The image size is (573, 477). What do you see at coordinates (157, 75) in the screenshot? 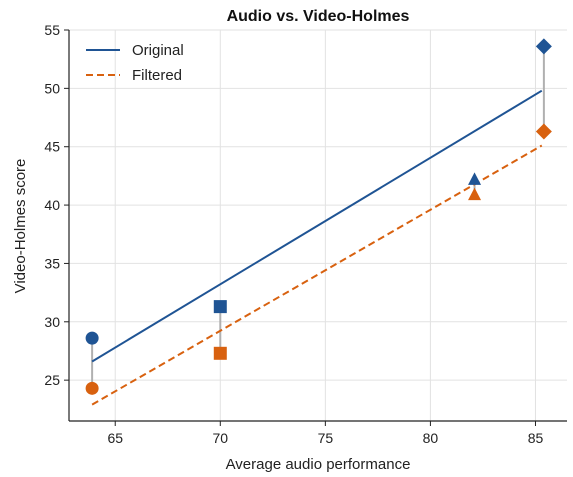
I see `legend-label-filtered: Filtered` at bounding box center [157, 75].